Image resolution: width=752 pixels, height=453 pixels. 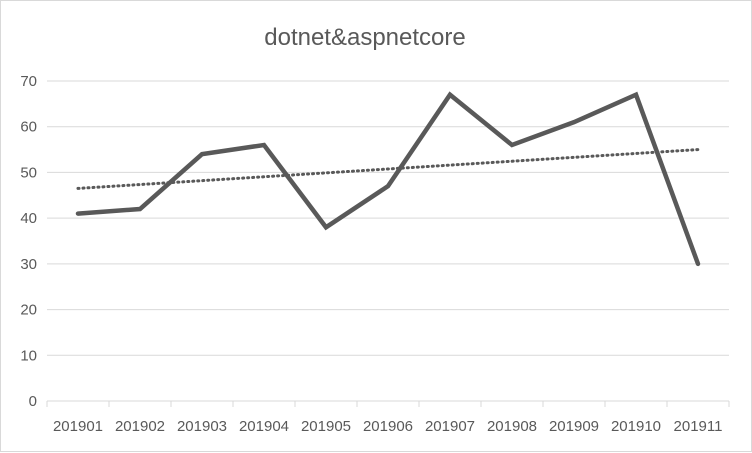 What do you see at coordinates (28, 172) in the screenshot?
I see `y-tick-label: 50` at bounding box center [28, 172].